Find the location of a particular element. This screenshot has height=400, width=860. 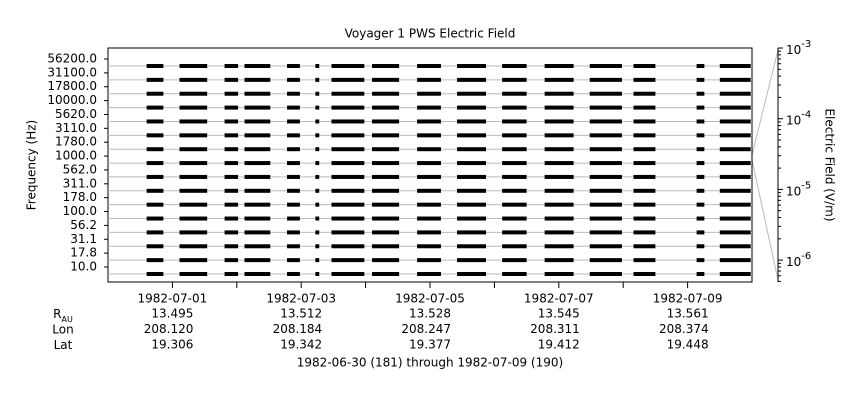

y2-tick-exponent: -5 is located at coordinates (806, 185).